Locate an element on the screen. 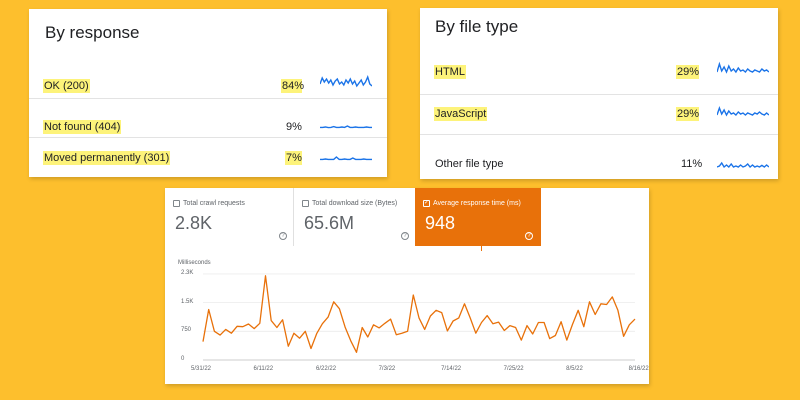 This screenshot has height=400, width=800. metric-tile-download-size: Total download size (Bytes) 65.6M ? is located at coordinates (354, 217).